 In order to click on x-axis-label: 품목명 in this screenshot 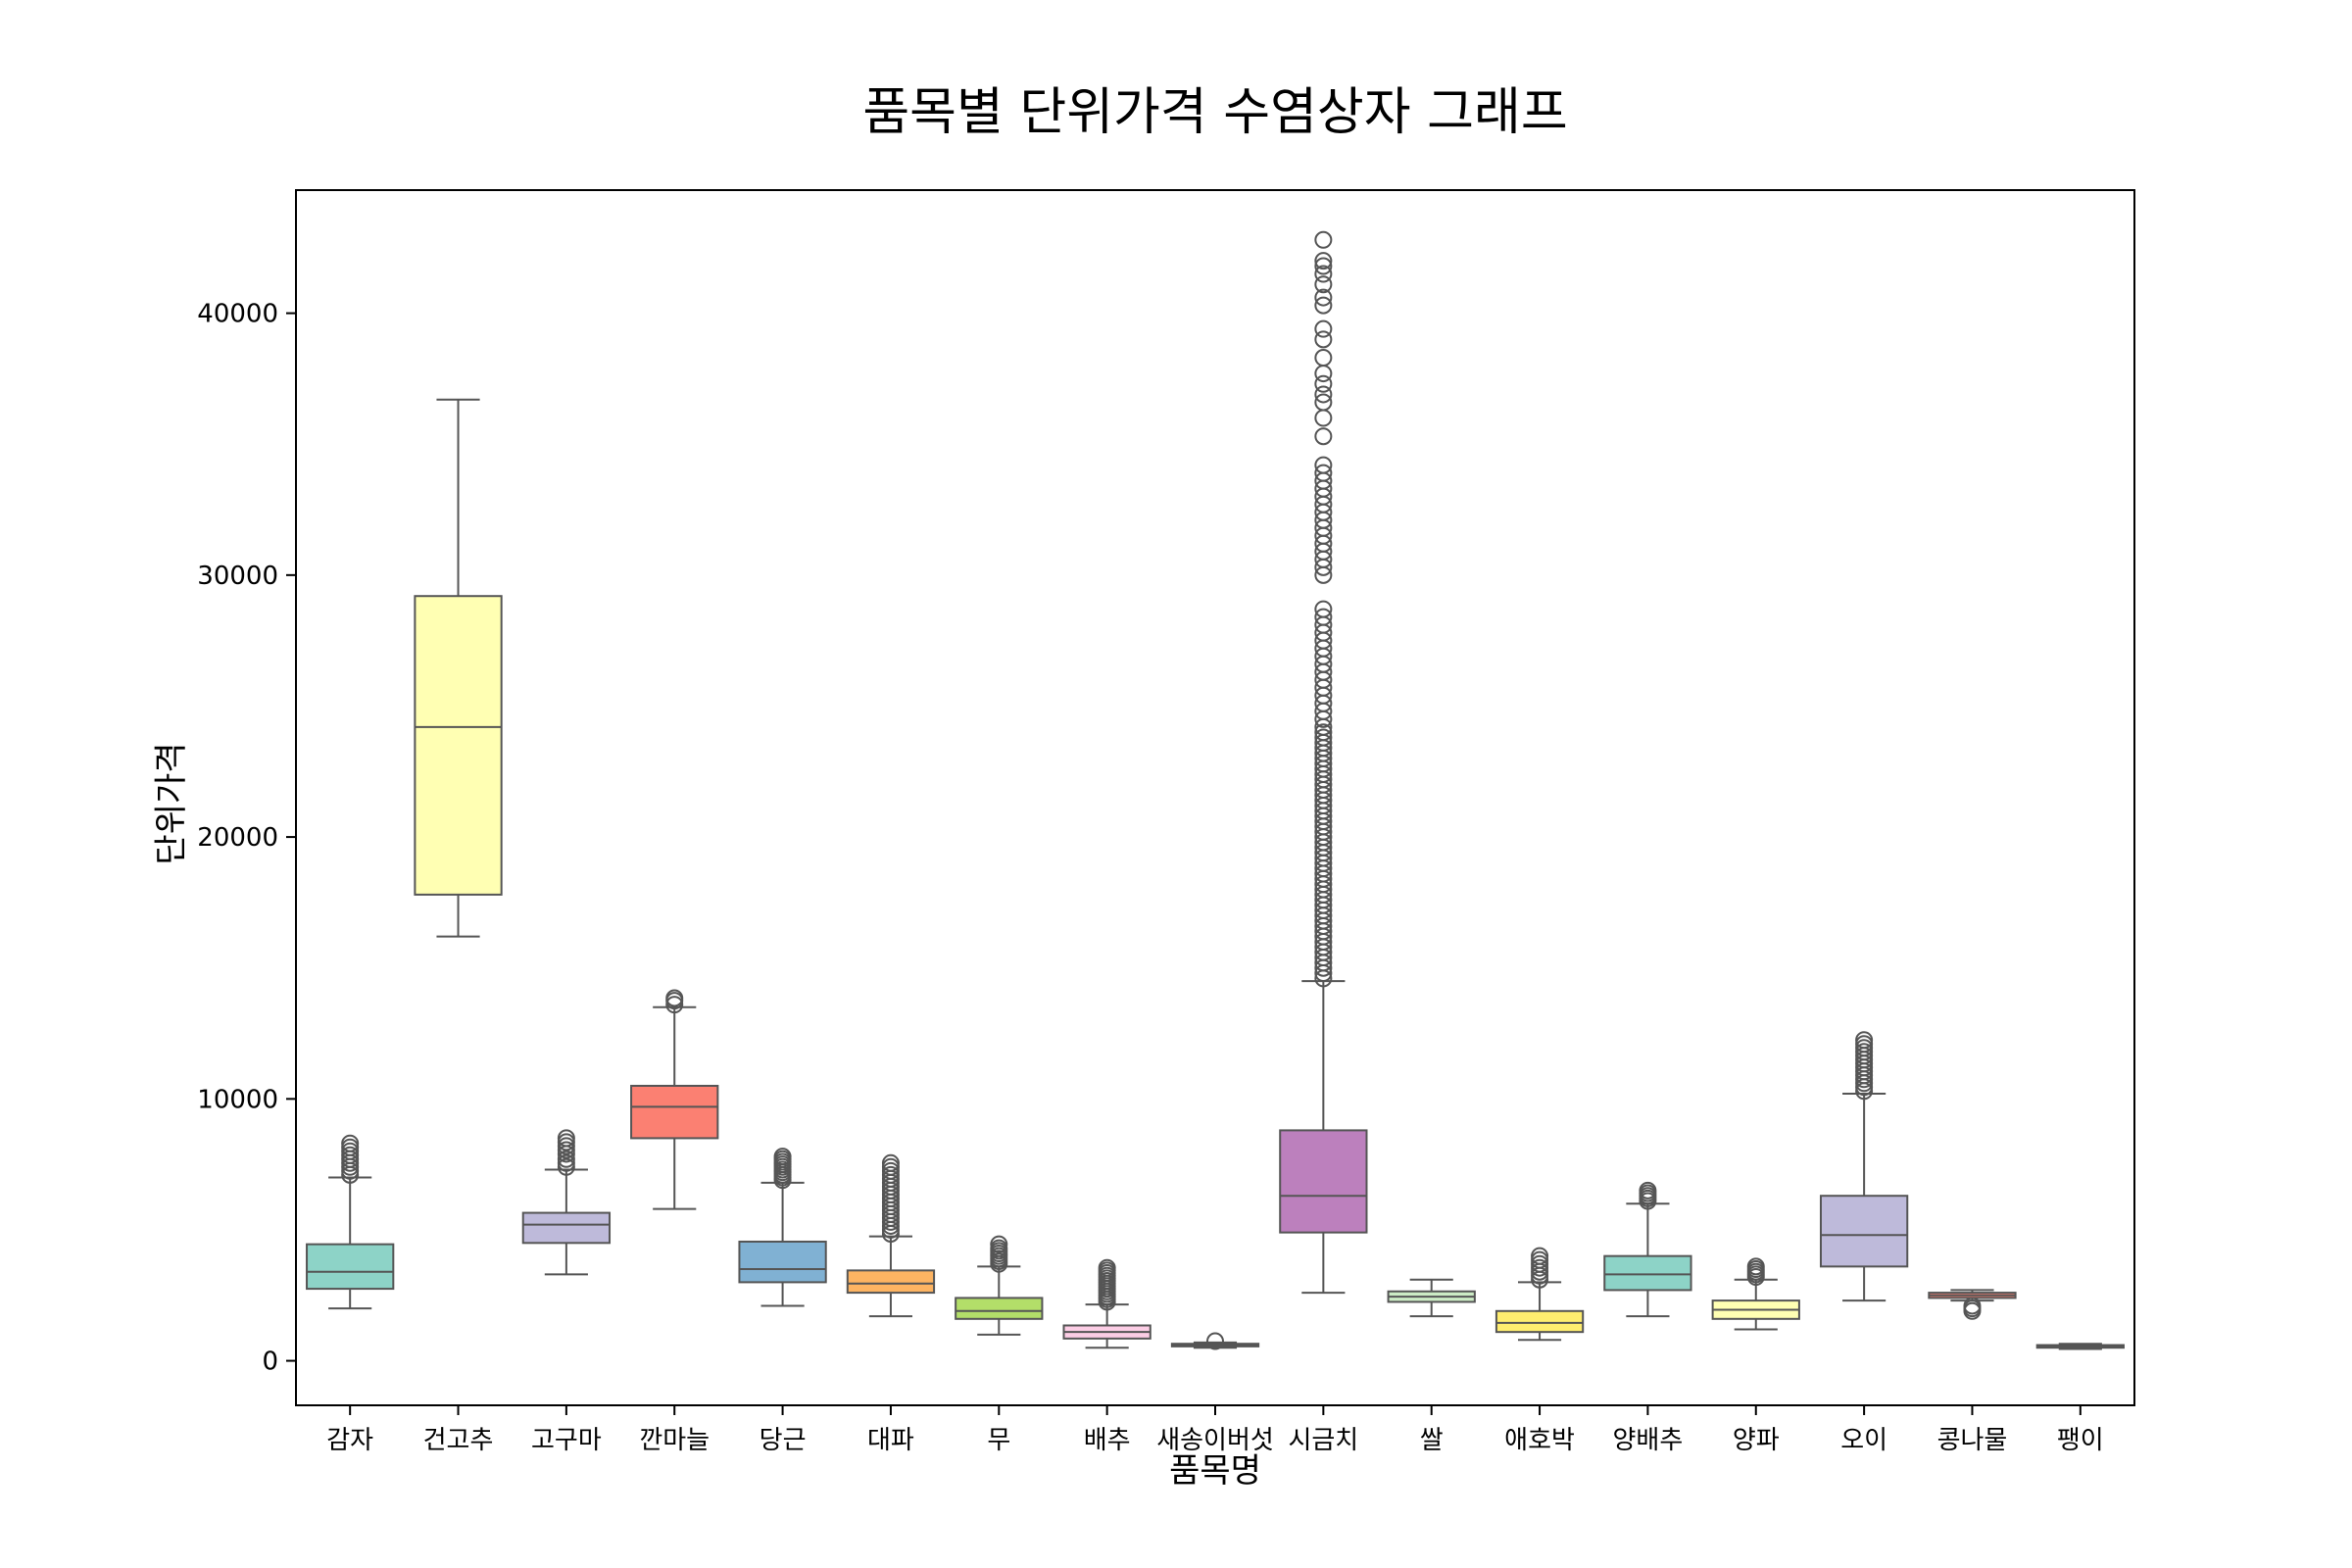, I will do `click(1215, 1471)`.